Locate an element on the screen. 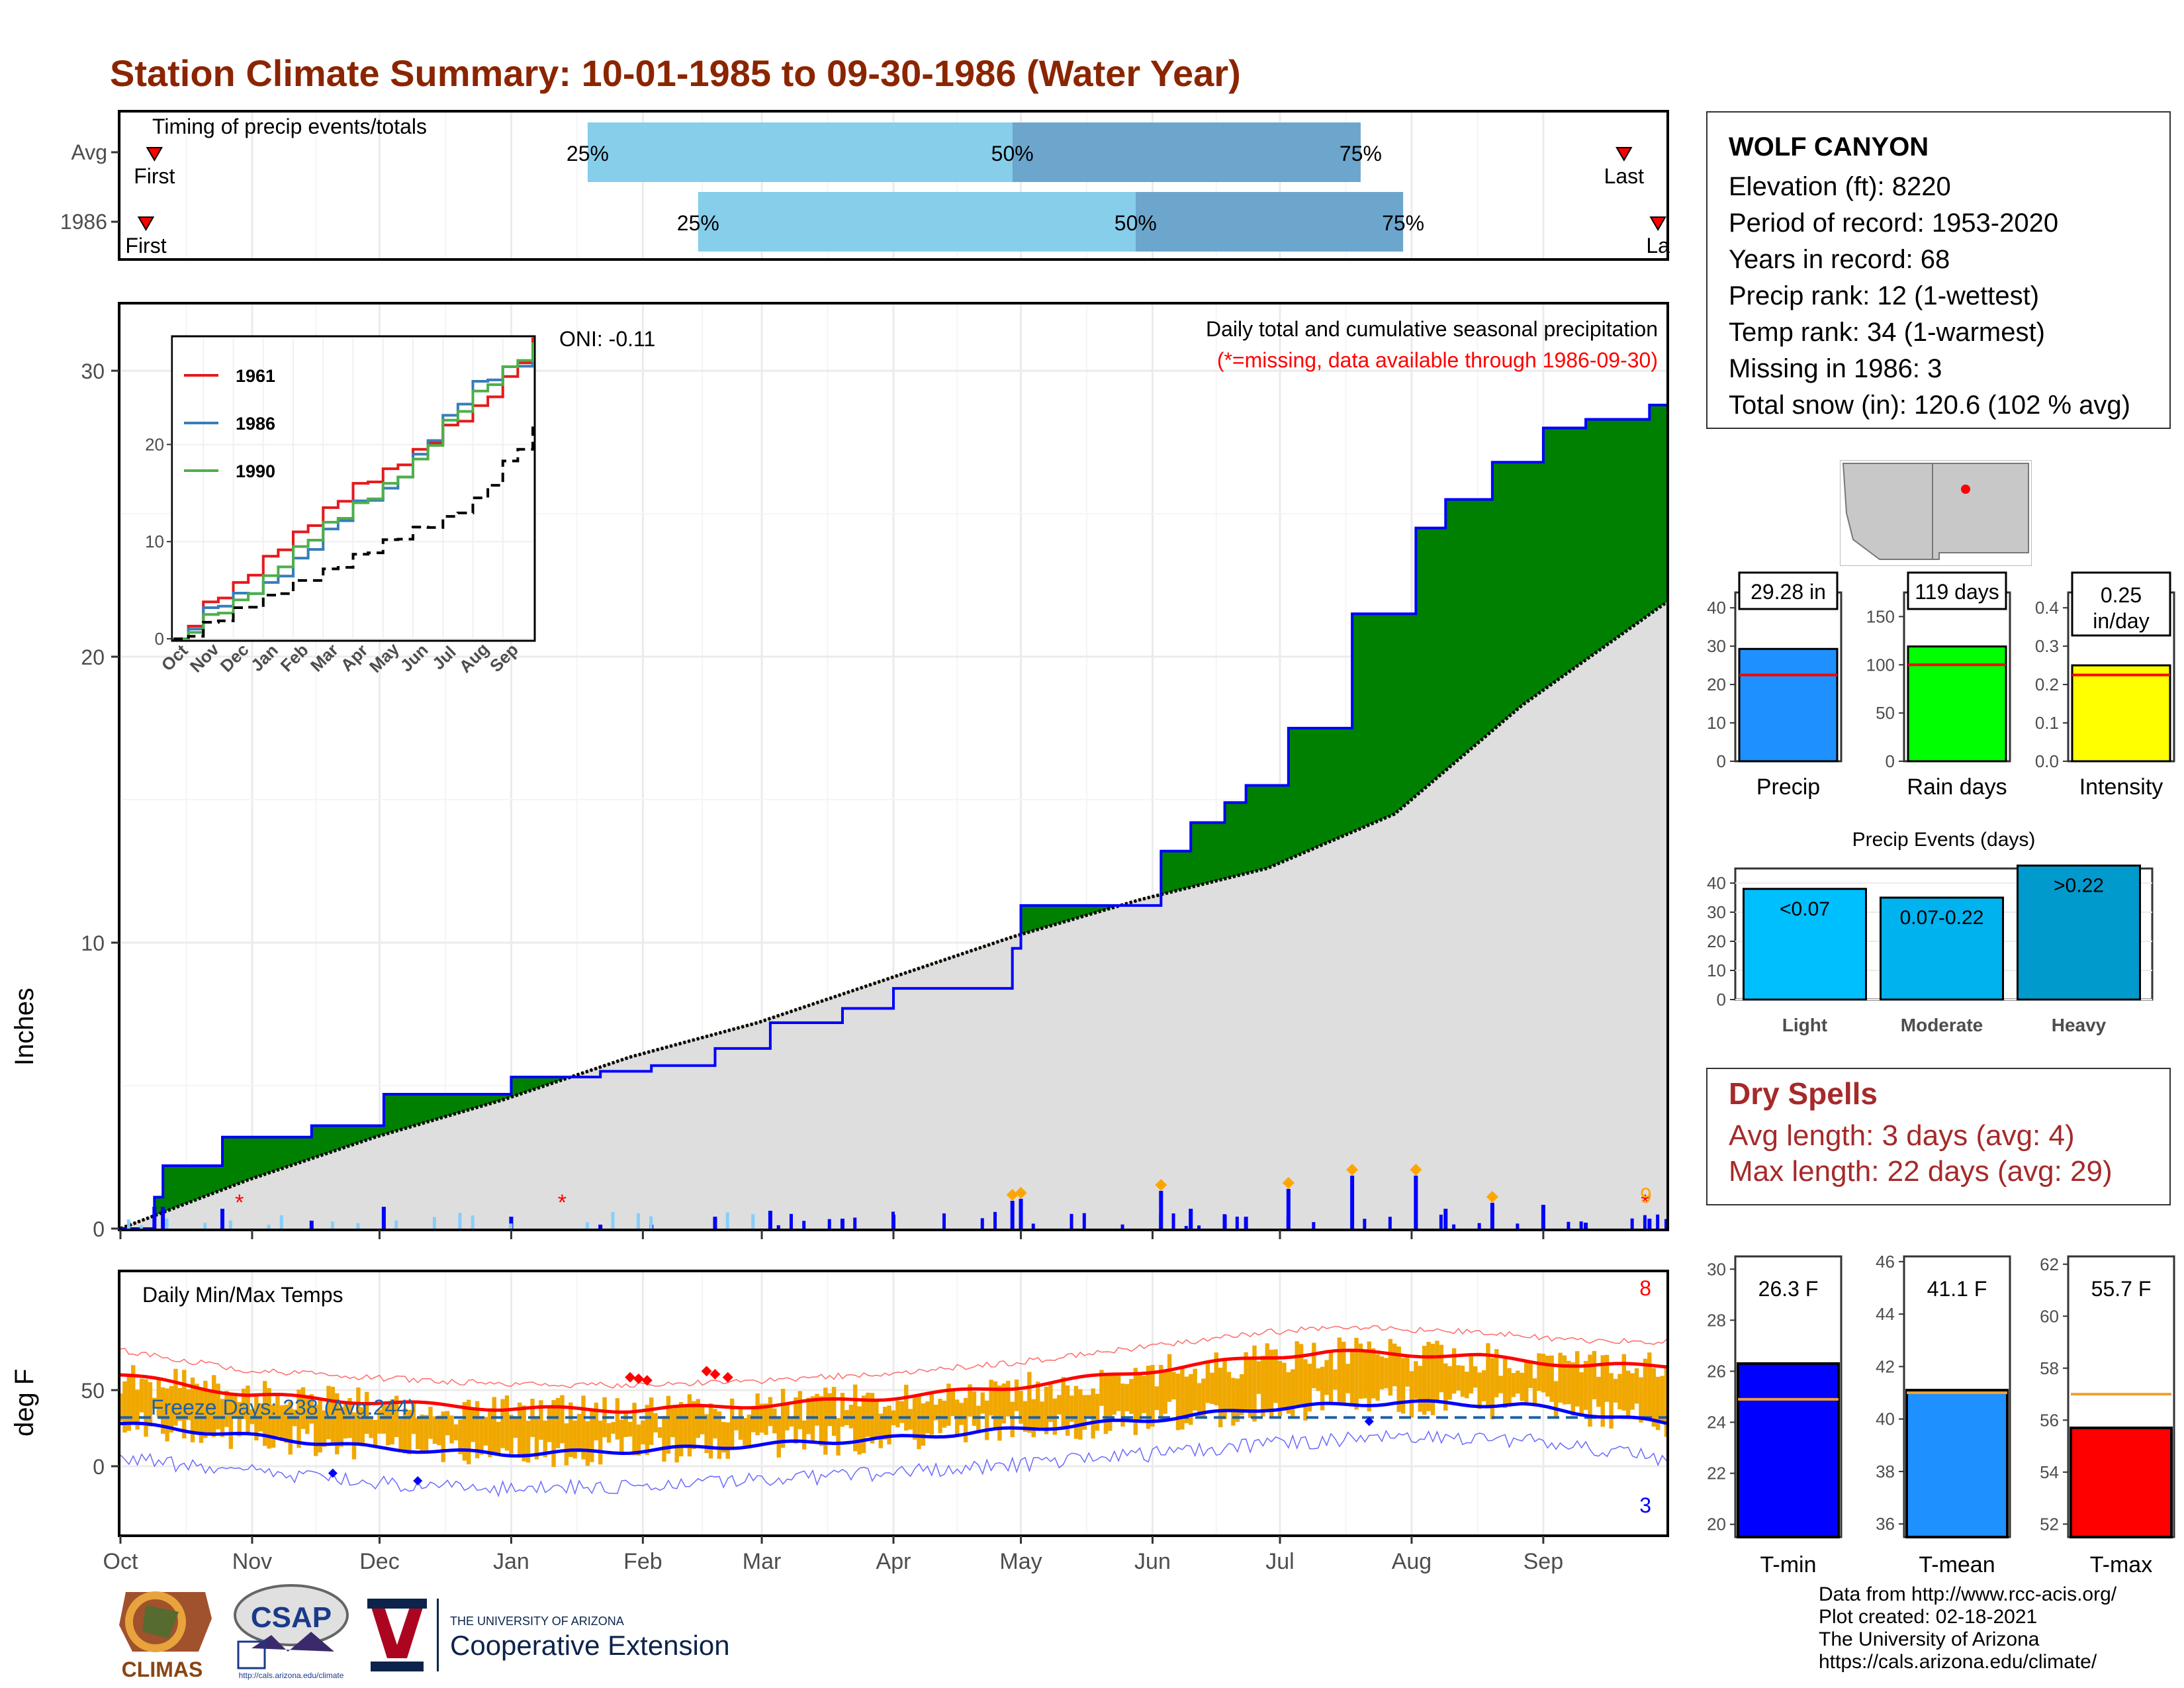 This screenshot has width=2184, height=1688. temp-summary-bar-T-min is located at coordinates (1789, 1450).